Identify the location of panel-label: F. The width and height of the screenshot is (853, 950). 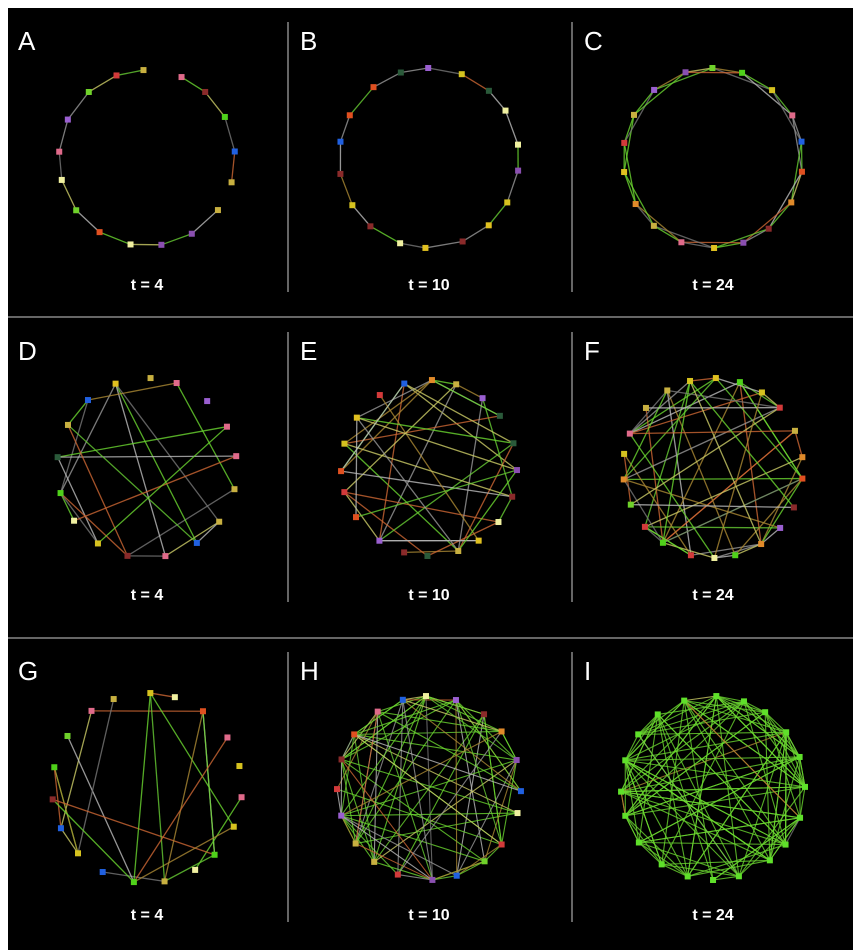
(592, 351).